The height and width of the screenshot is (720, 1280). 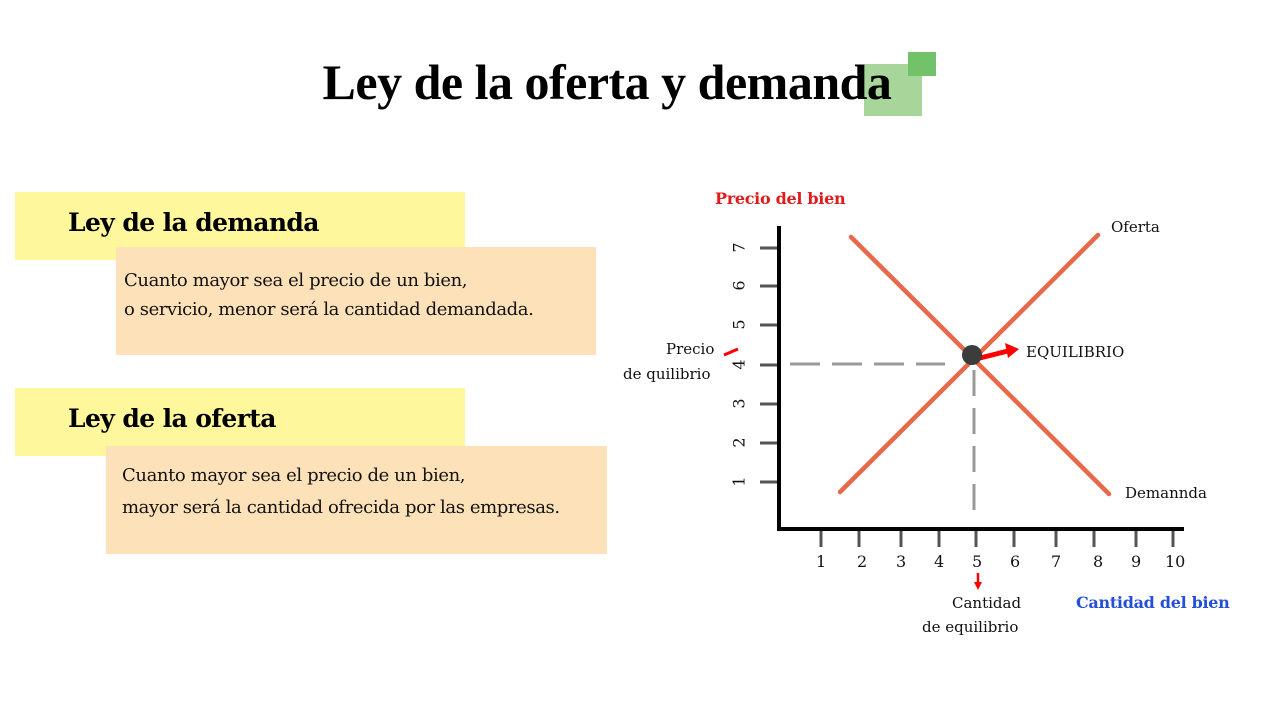 I want to click on y-tick-label: 1, so click(x=739, y=481).